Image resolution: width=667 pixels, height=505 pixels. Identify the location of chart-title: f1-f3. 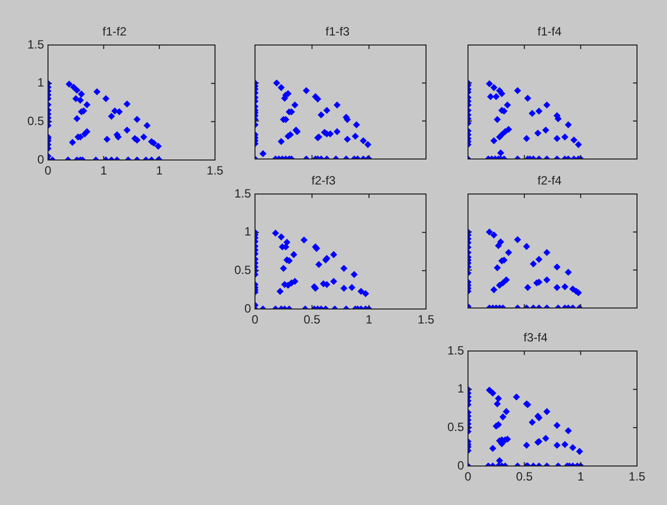
(337, 31).